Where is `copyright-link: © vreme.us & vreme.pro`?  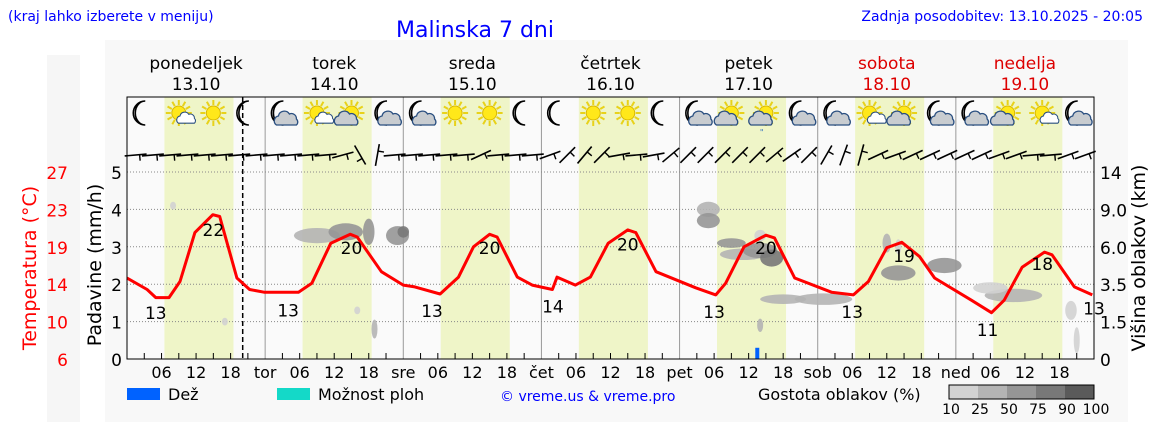
copyright-link: © vreme.us & vreme.pro is located at coordinates (587, 397).